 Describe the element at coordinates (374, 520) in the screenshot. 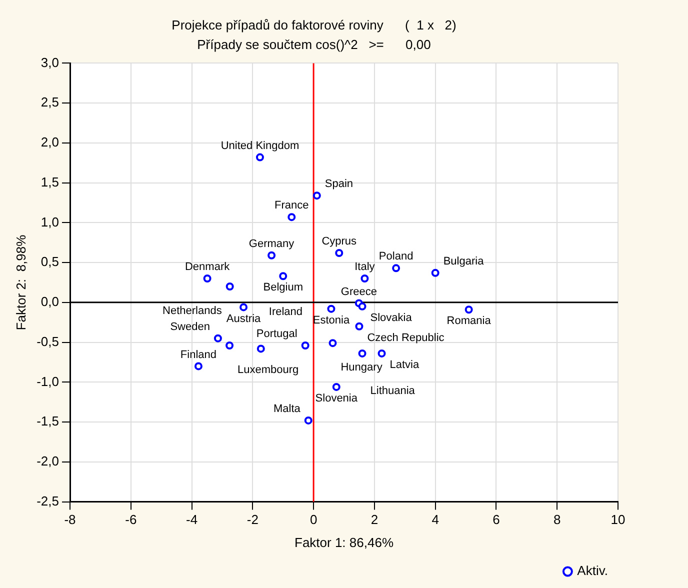

I see `x-tick-label: 2` at that location.